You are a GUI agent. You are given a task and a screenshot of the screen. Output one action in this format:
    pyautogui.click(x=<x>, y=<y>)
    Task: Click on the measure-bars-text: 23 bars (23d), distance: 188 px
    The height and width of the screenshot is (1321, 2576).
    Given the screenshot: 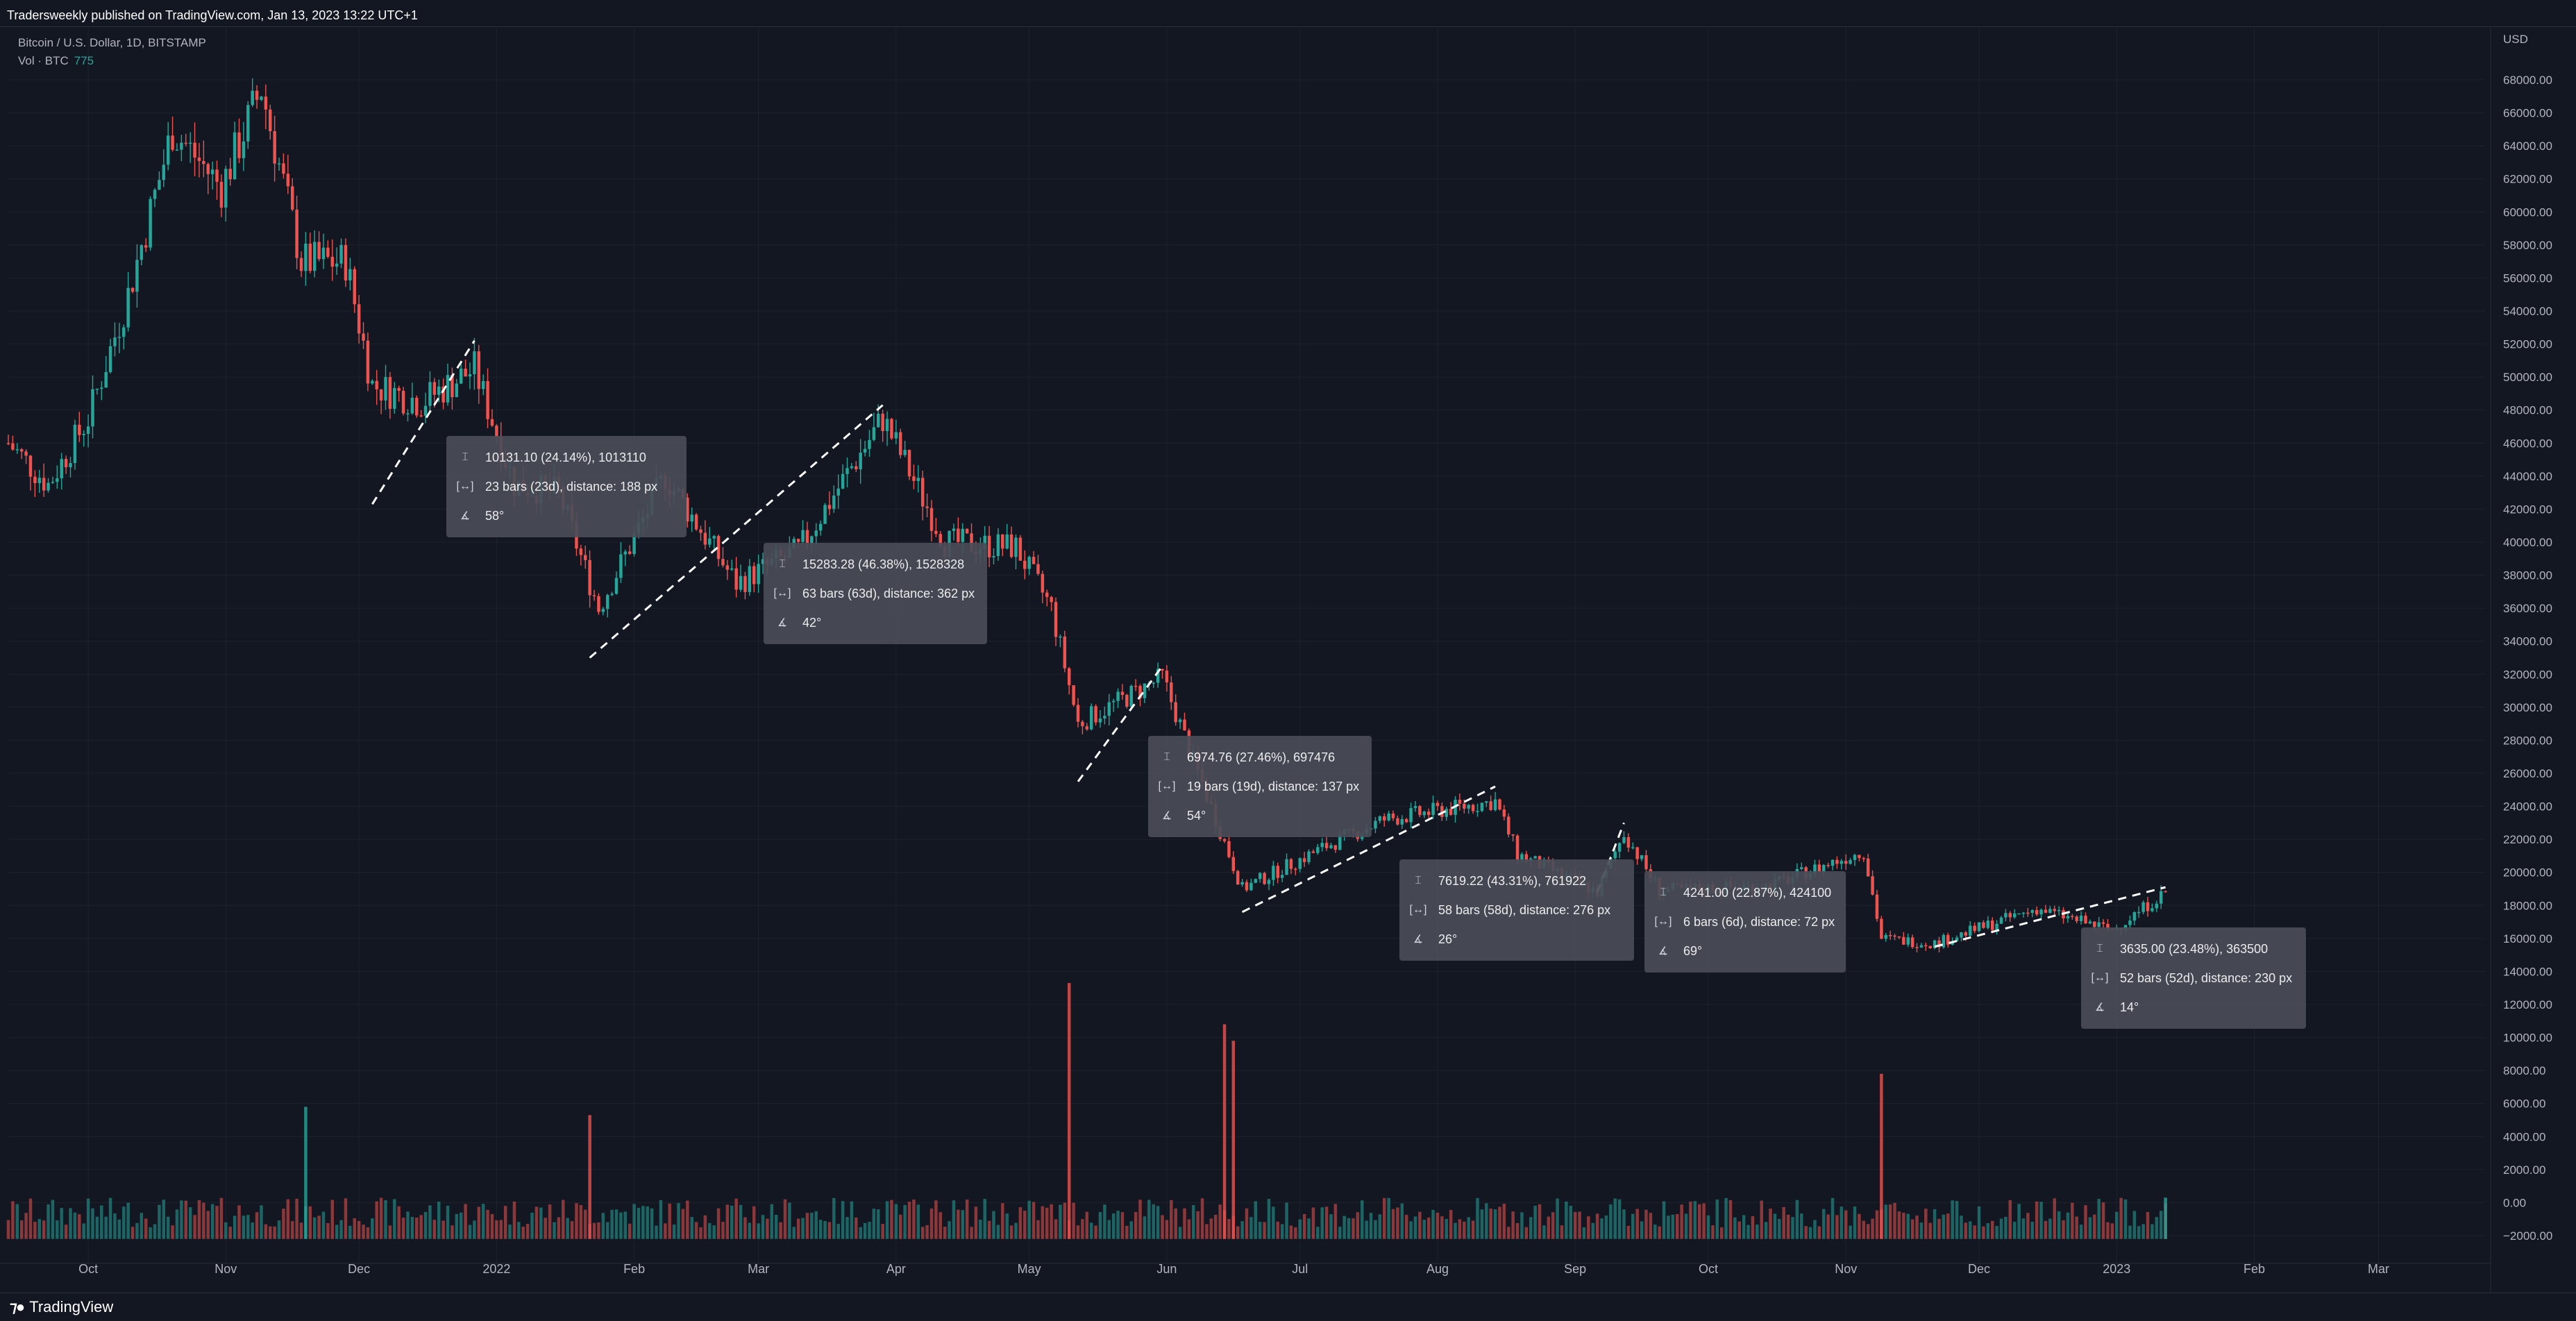 What is the action you would take?
    pyautogui.click(x=571, y=486)
    